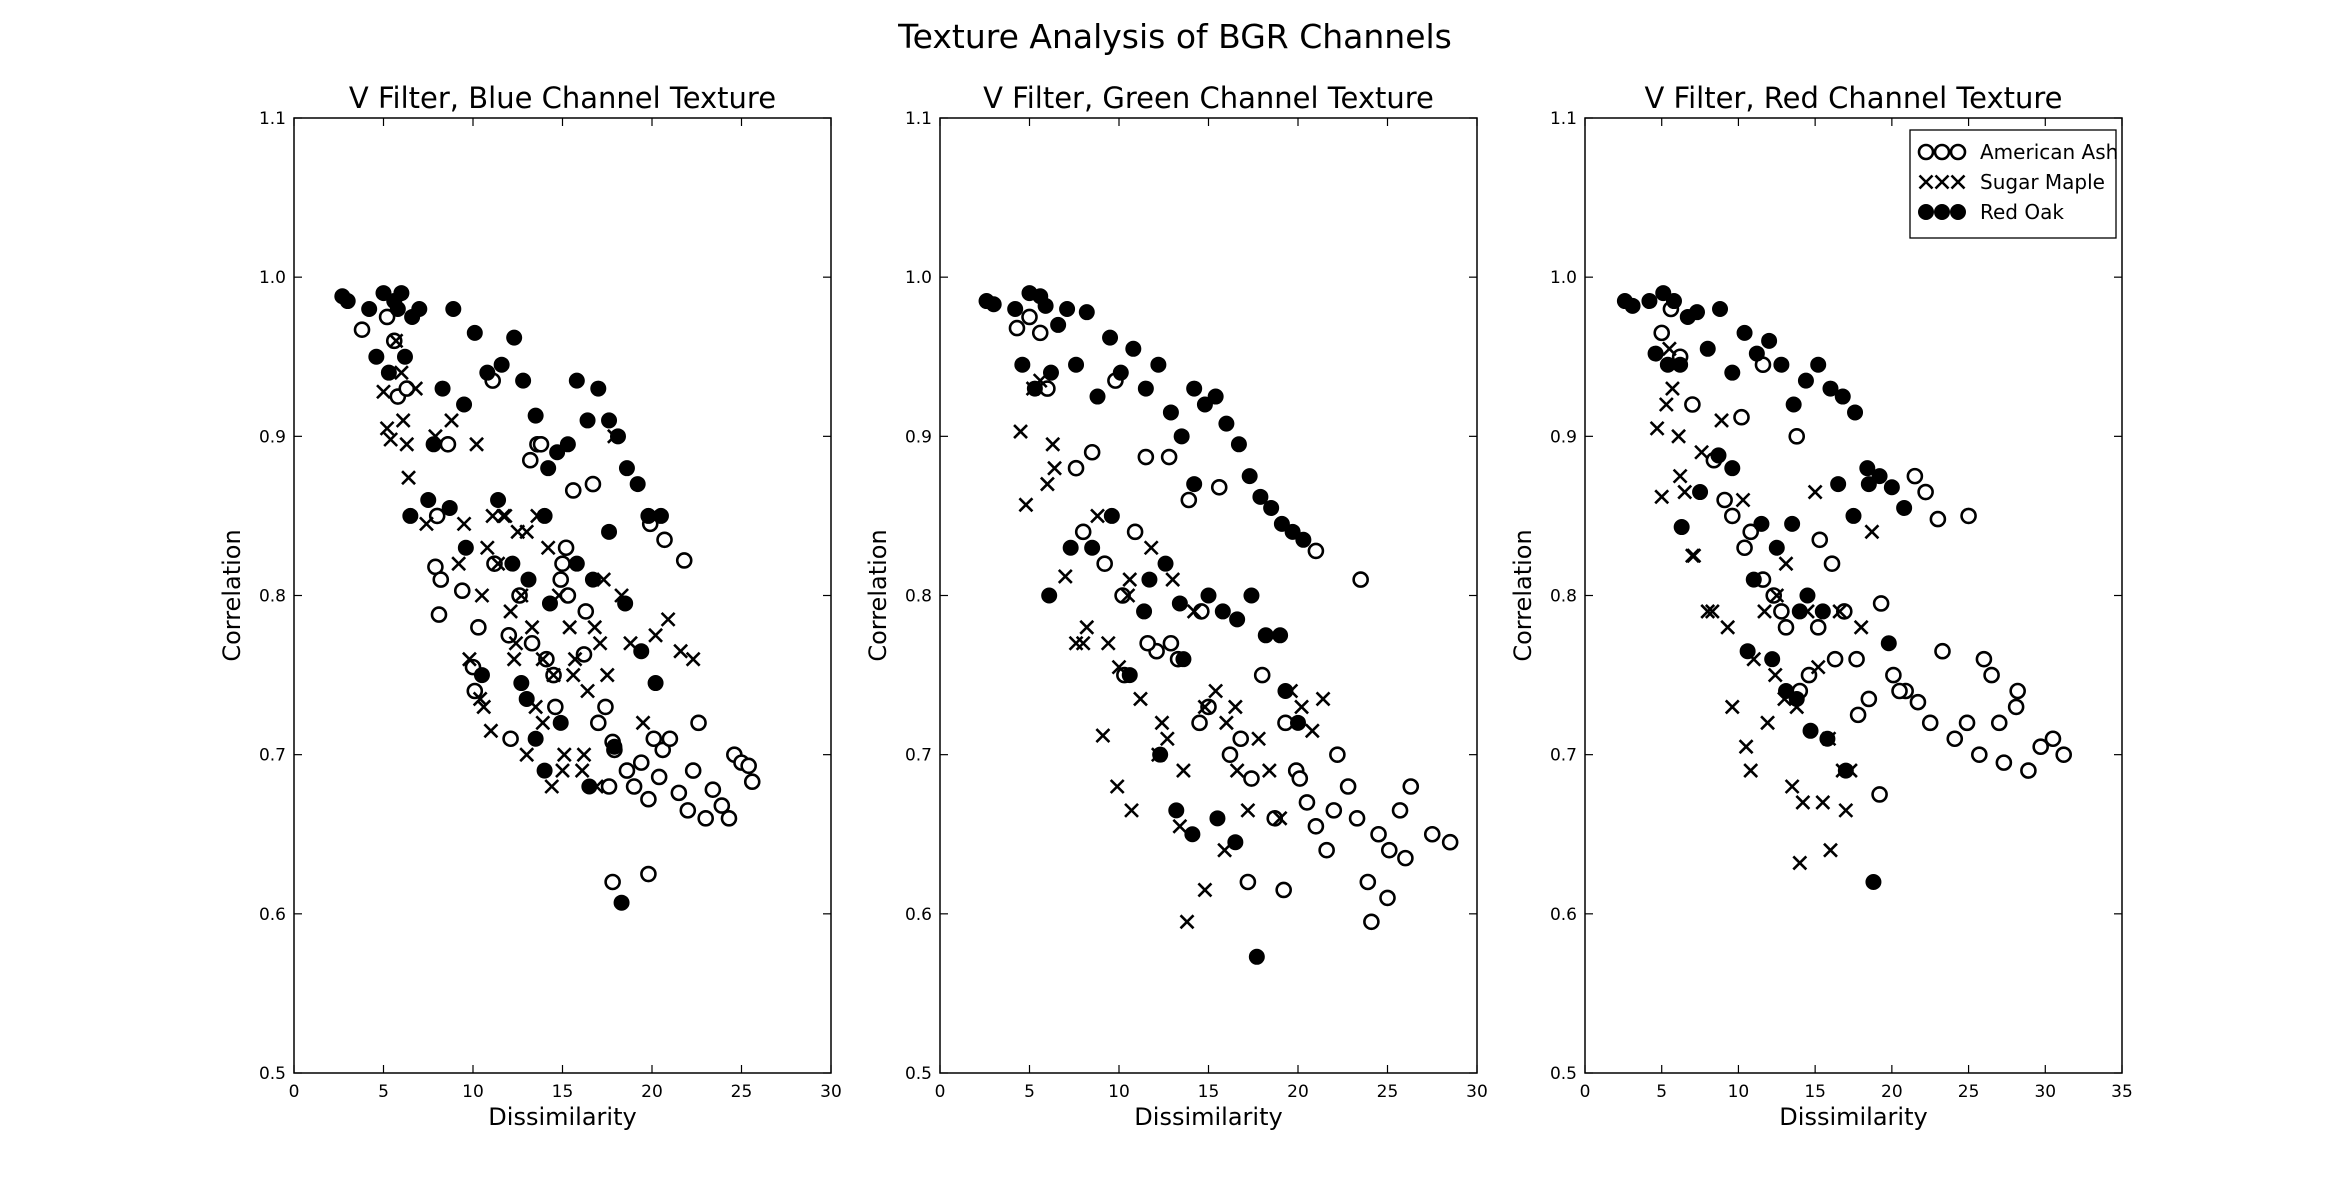 The image size is (2338, 1182). Describe the element at coordinates (1388, 1092) in the screenshot. I see `x-tick-label: 25` at that location.